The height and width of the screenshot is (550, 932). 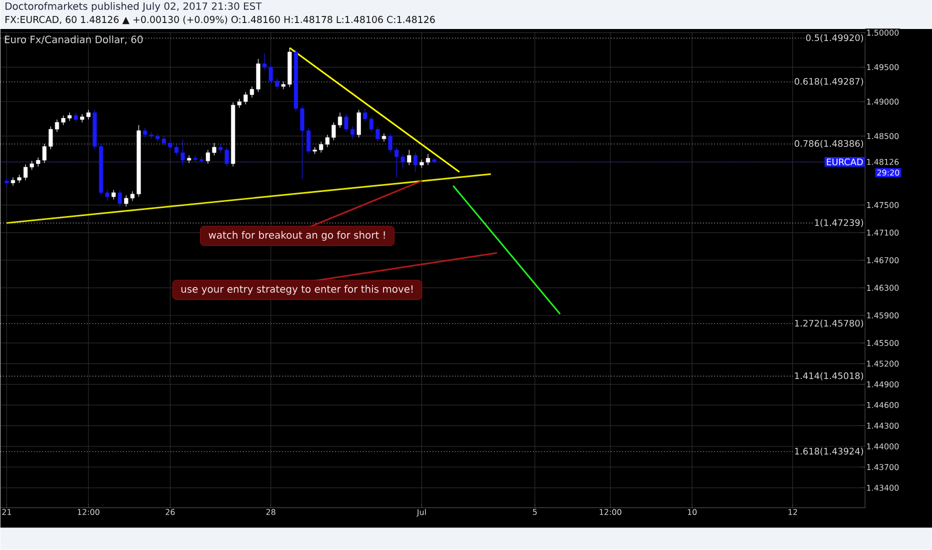 What do you see at coordinates (829, 376) in the screenshot?
I see `ref-line-label: 1.414(1.45018)` at bounding box center [829, 376].